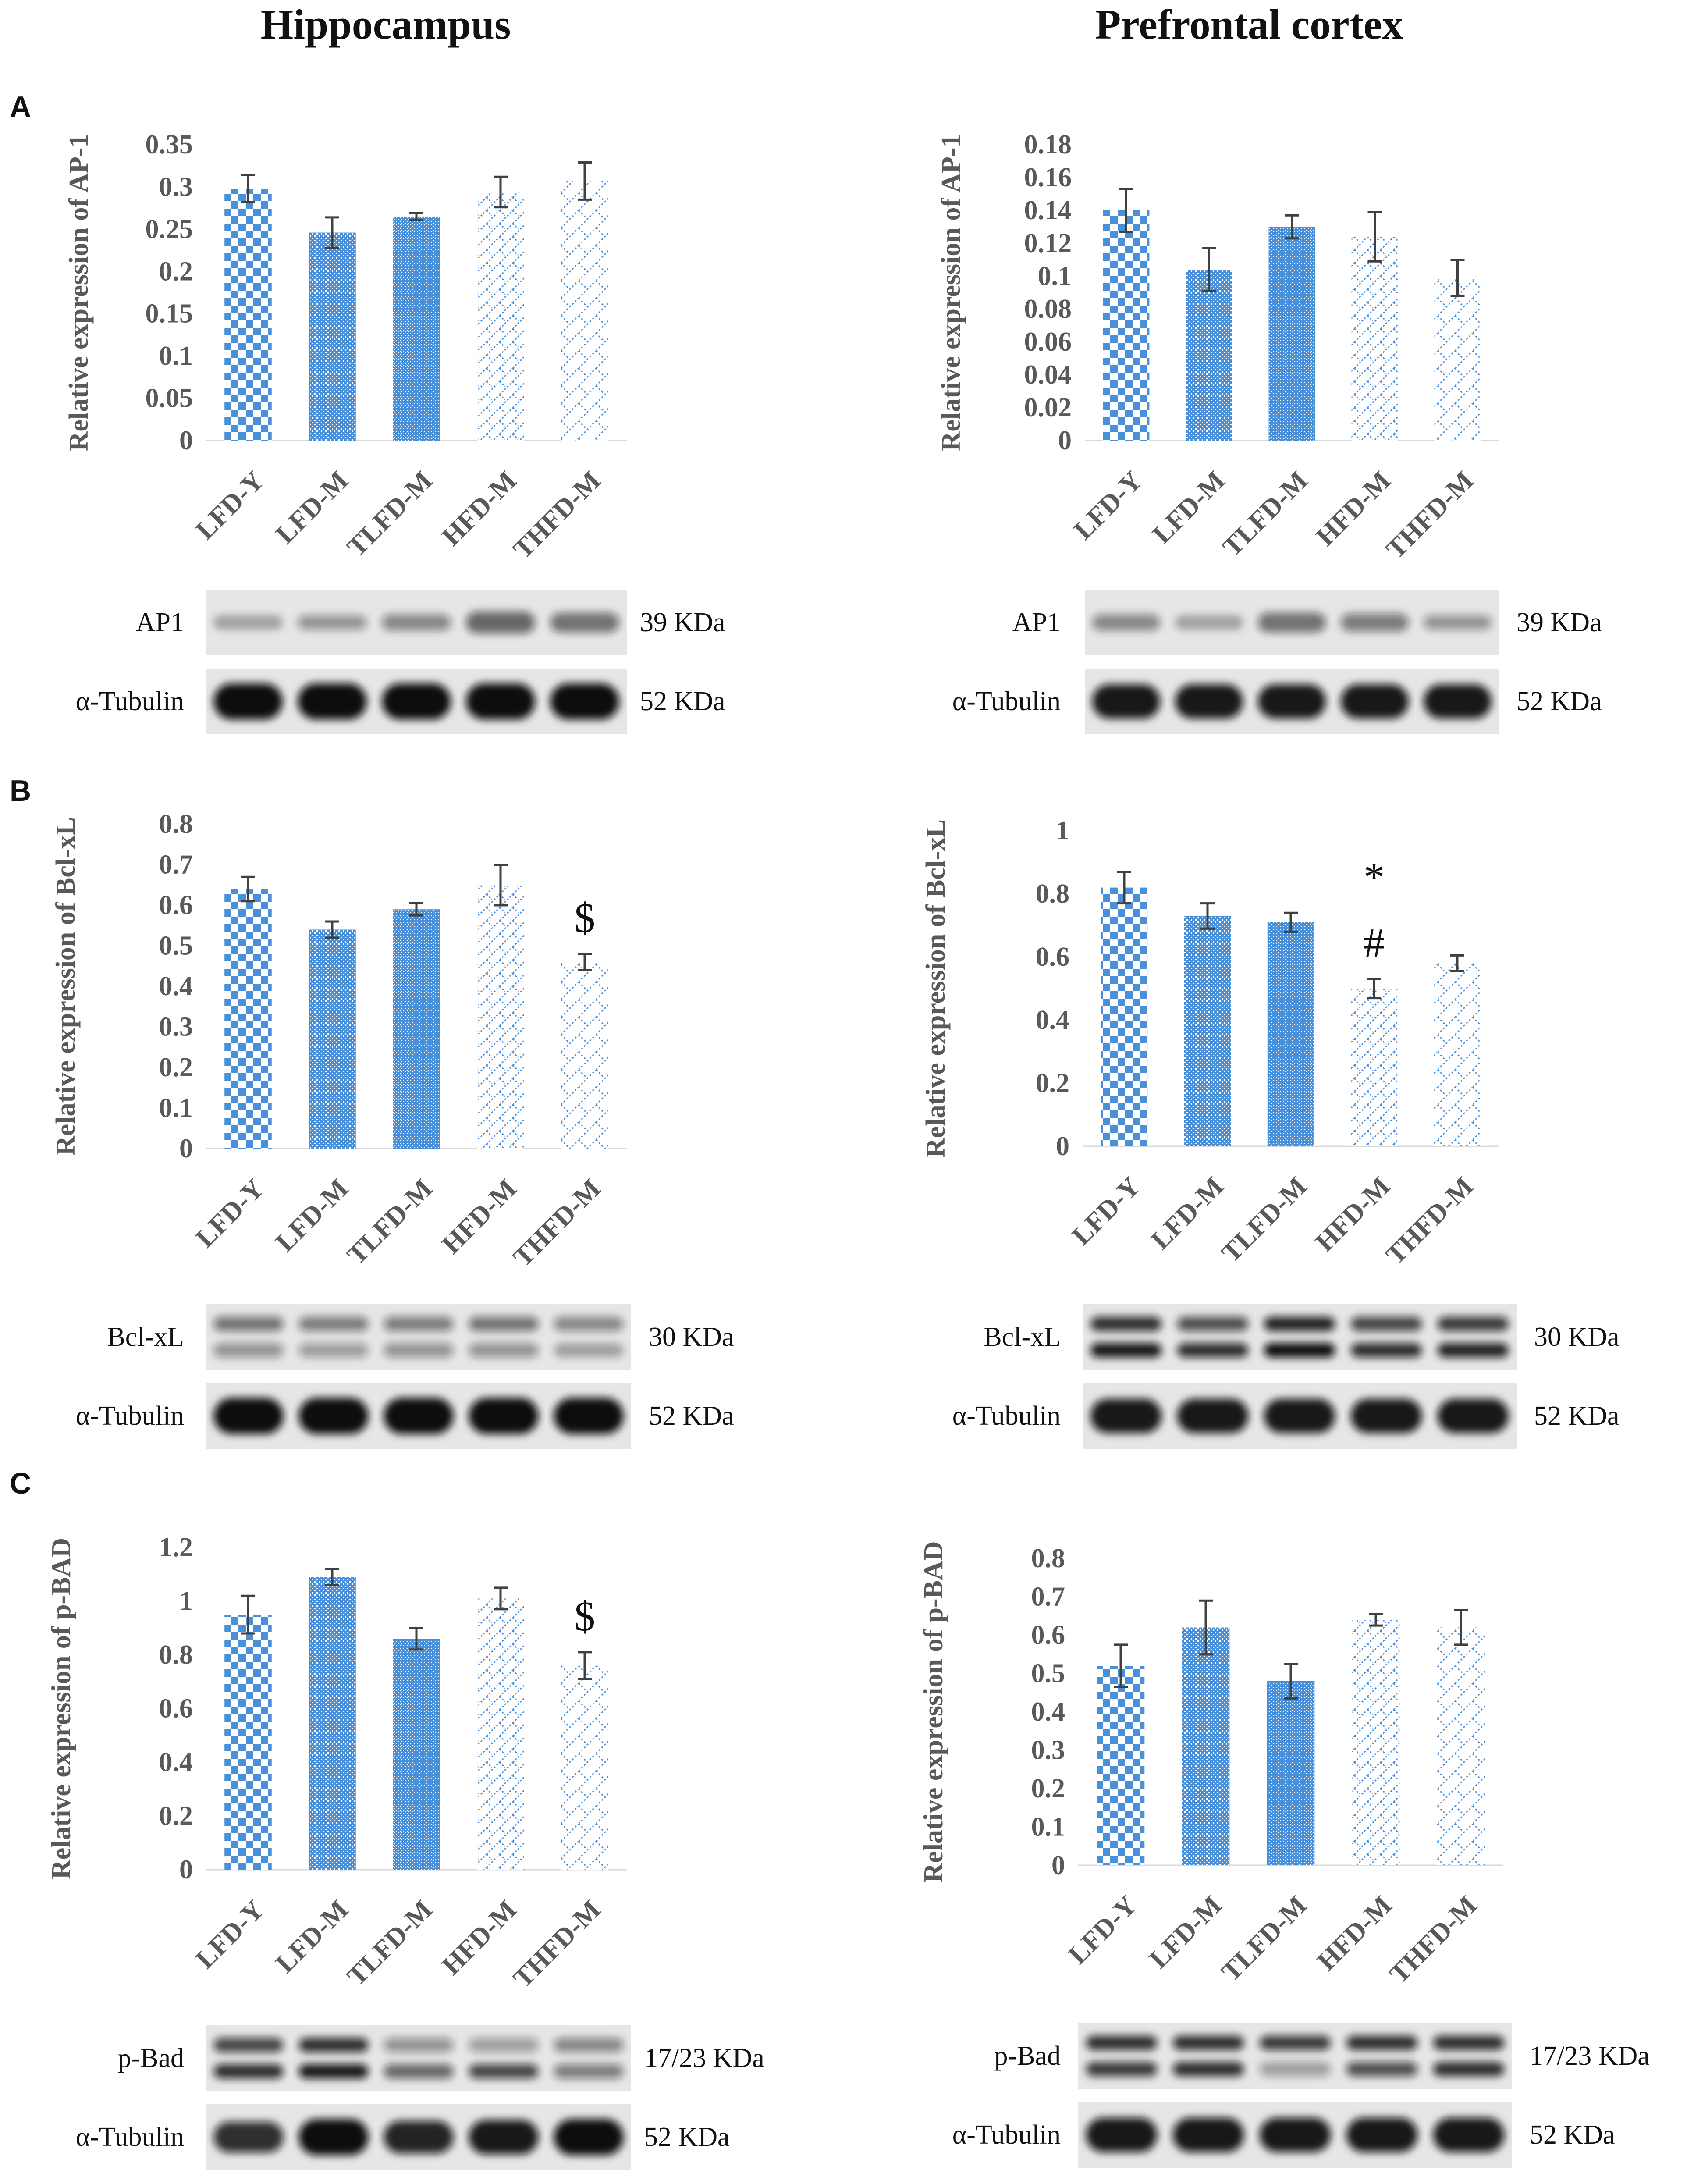 Image resolution: width=1687 pixels, height=2184 pixels. I want to click on y-tick-label: 0.4, so click(1053, 1020).